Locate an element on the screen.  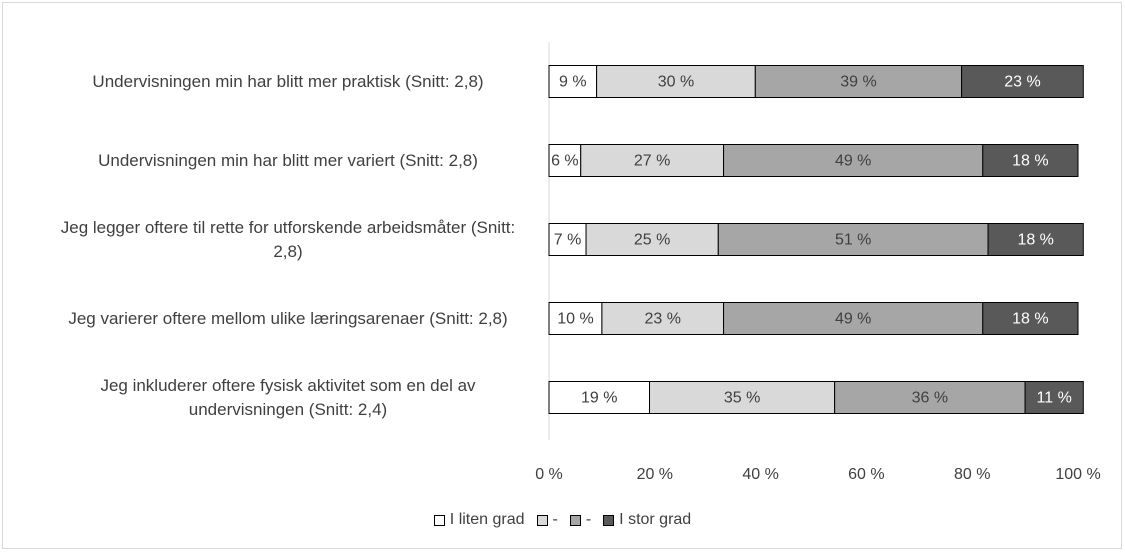
data-label: 25 % is located at coordinates (652, 240).